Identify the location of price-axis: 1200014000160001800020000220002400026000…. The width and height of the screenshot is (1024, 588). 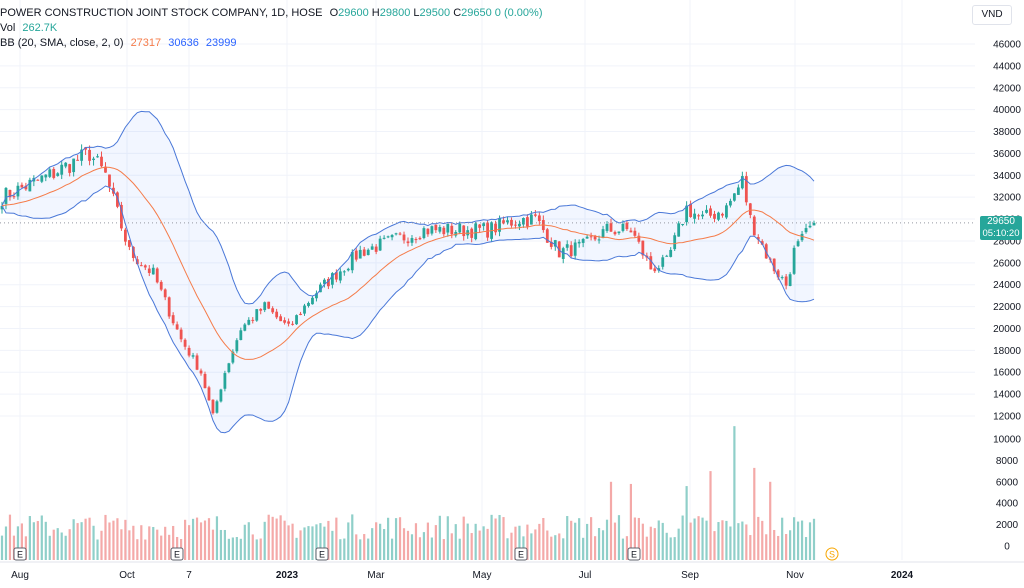
(1007, 296).